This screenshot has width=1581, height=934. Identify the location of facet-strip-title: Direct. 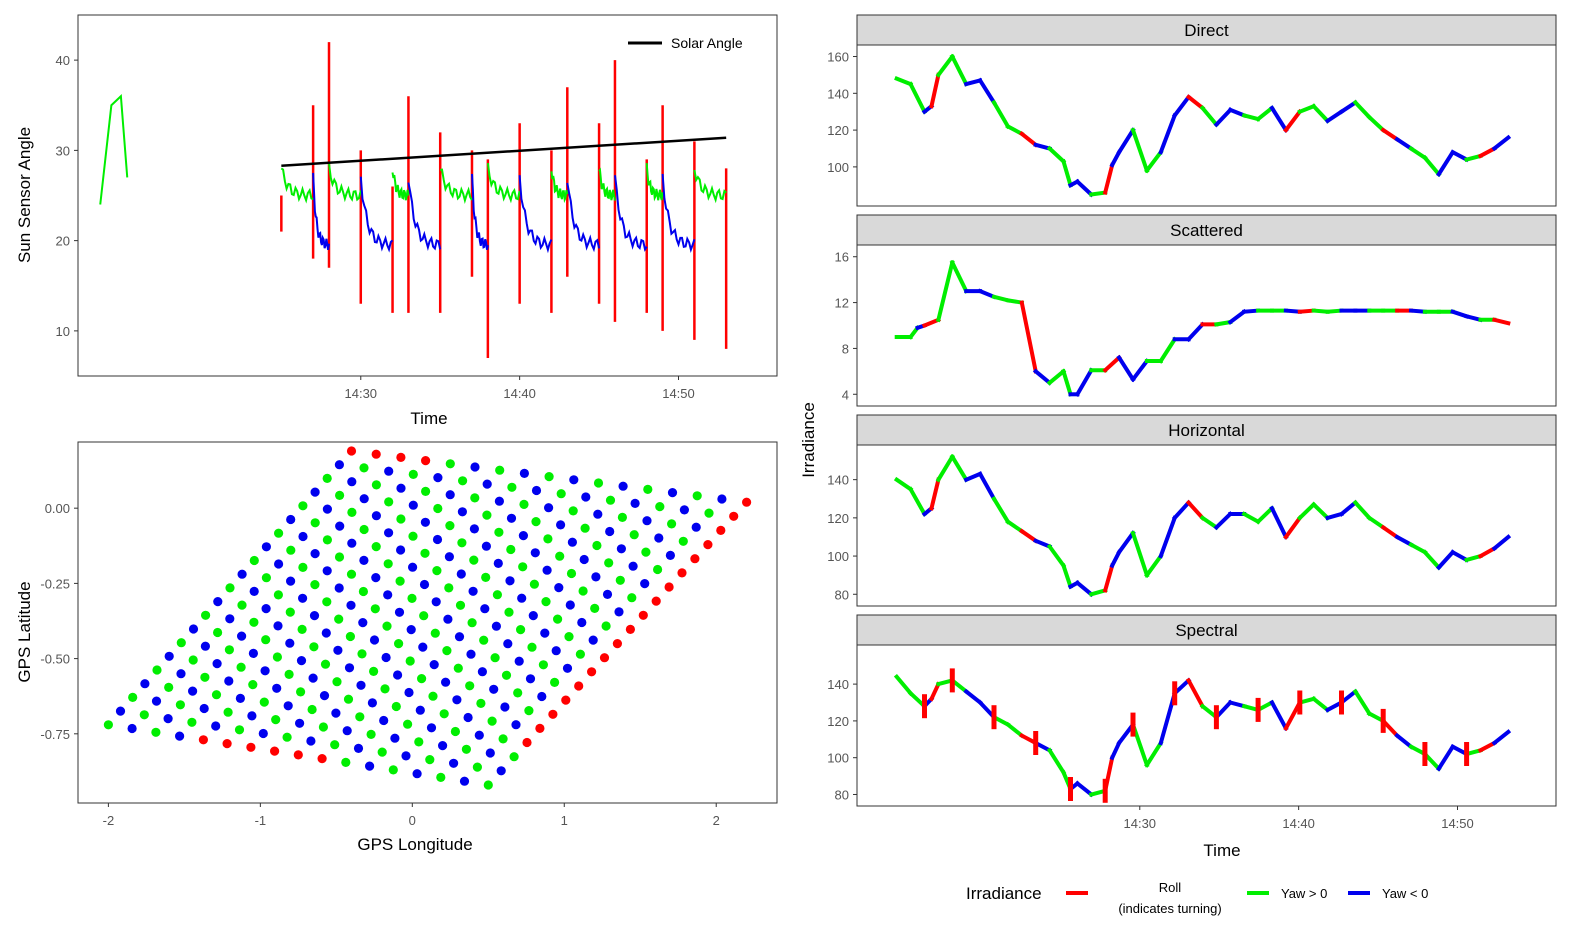
(1206, 30).